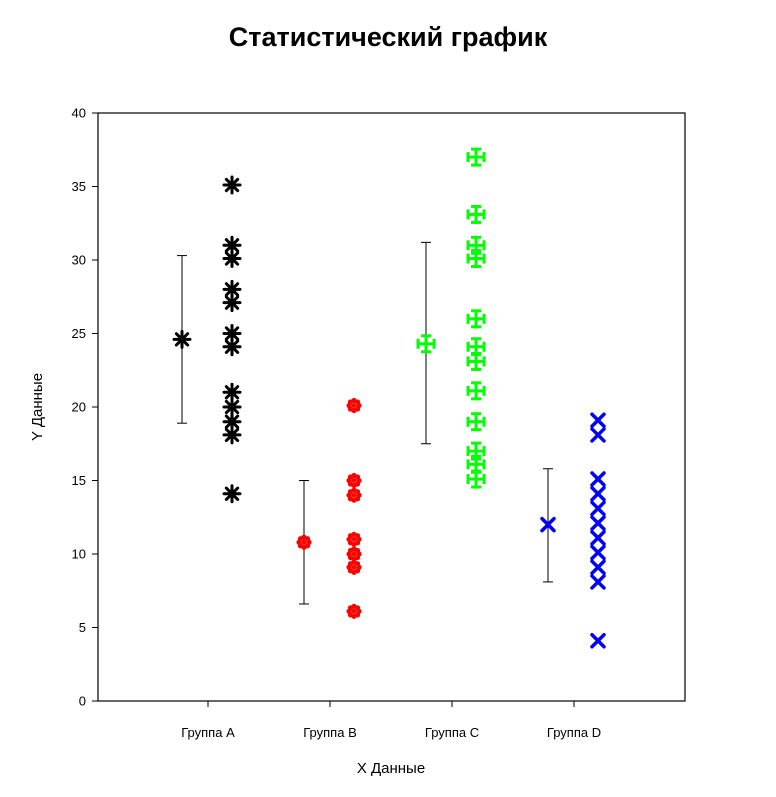  What do you see at coordinates (452, 732) in the screenshot?
I see `x-tick-label: Группа C` at bounding box center [452, 732].